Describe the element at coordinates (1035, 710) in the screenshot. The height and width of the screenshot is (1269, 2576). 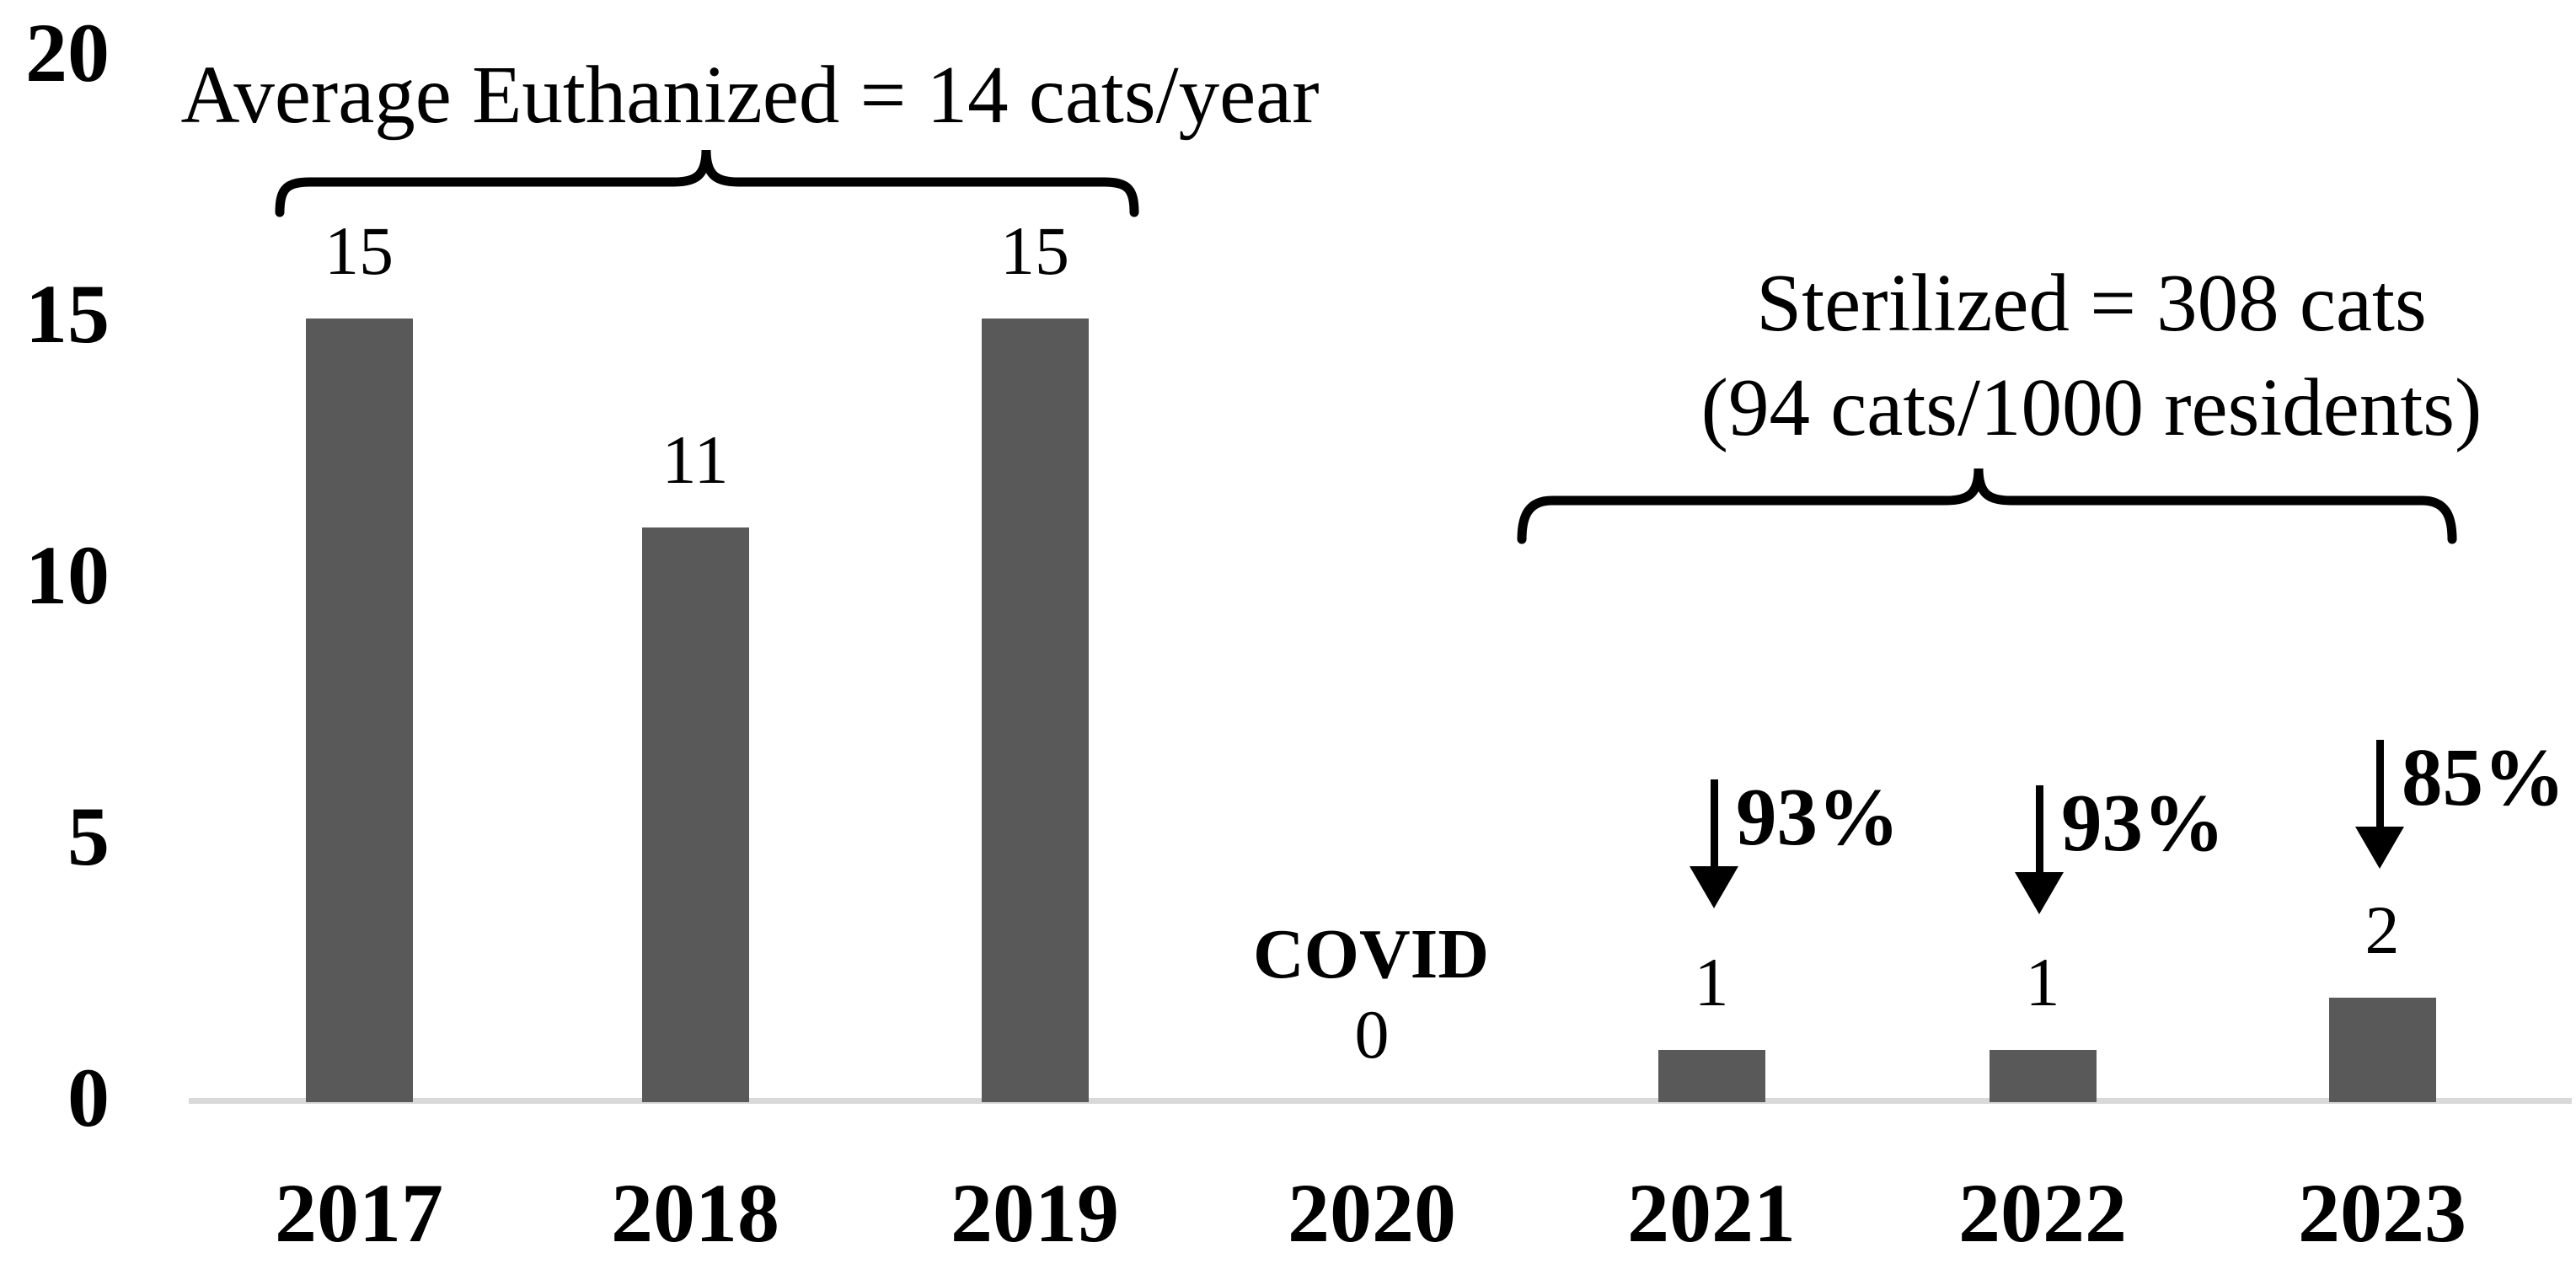
I see `bar-2019` at that location.